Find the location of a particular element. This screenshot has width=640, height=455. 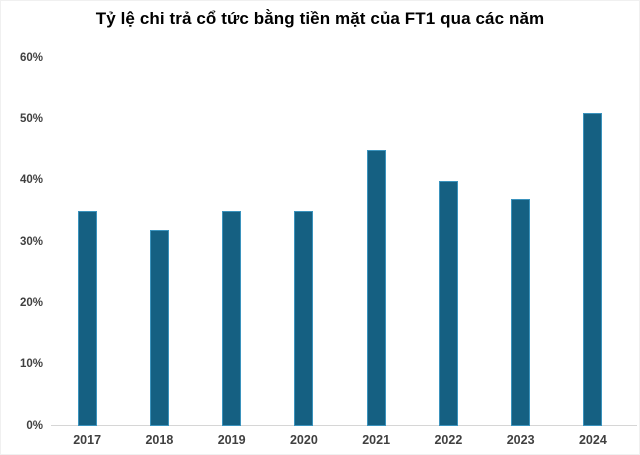

x-tick-label-2022: 2022 is located at coordinates (448, 440).